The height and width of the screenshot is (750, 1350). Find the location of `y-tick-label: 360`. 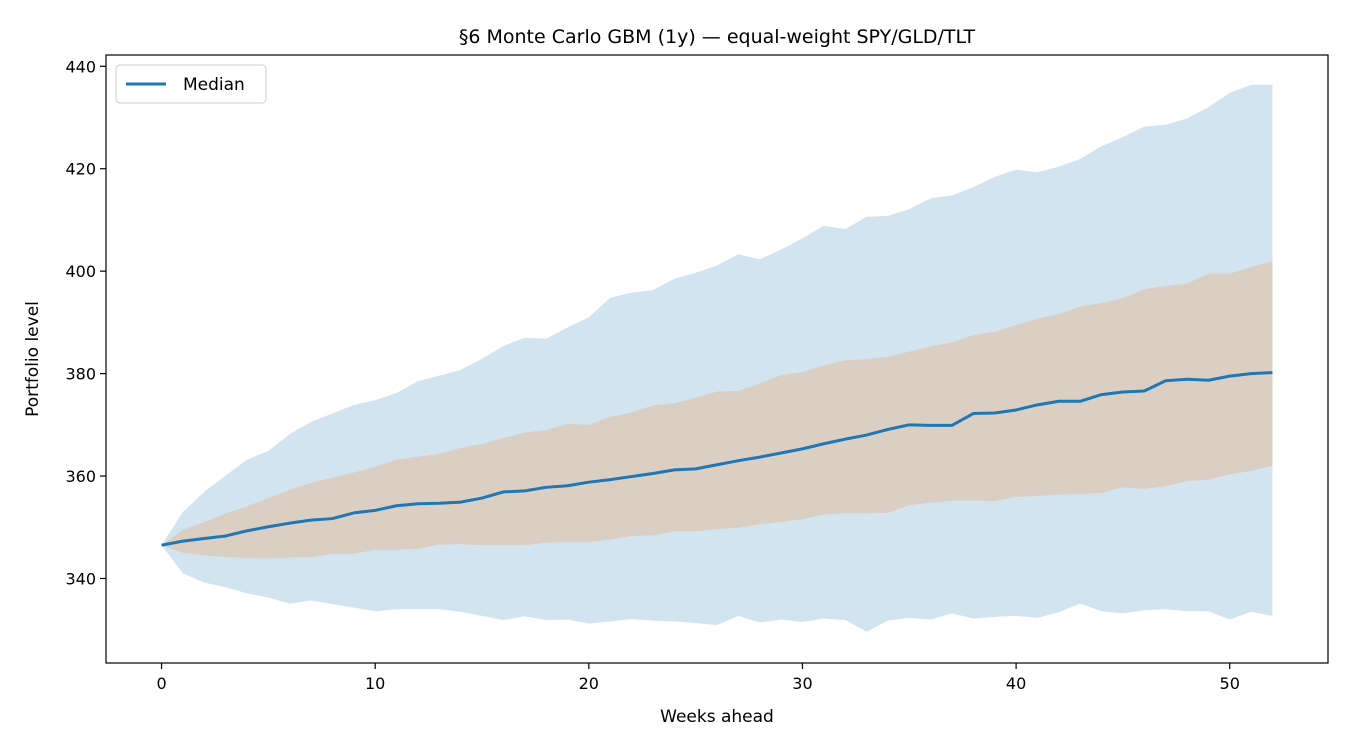

y-tick-label: 360 is located at coordinates (80, 476).